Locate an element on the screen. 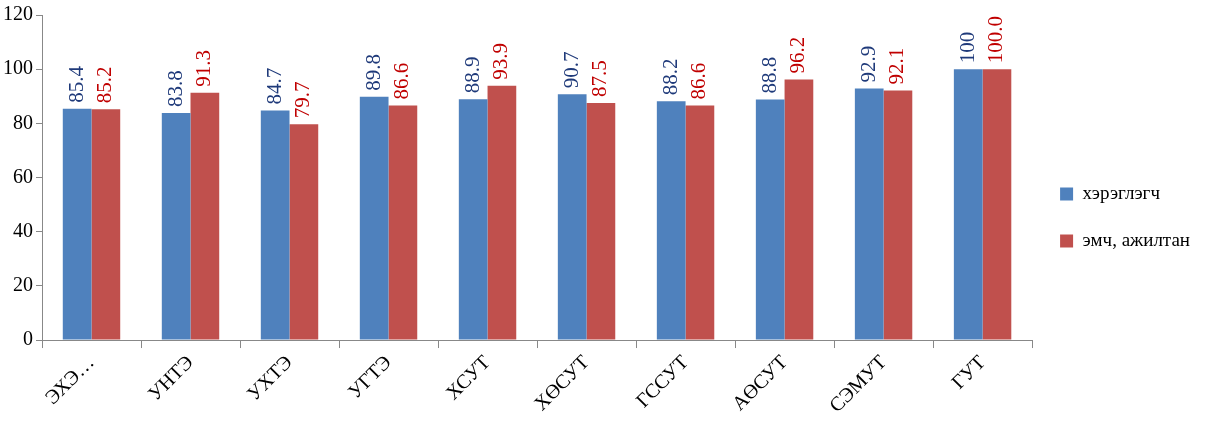 This screenshot has height=421, width=1230. data-label: 88.8 is located at coordinates (768, 75).